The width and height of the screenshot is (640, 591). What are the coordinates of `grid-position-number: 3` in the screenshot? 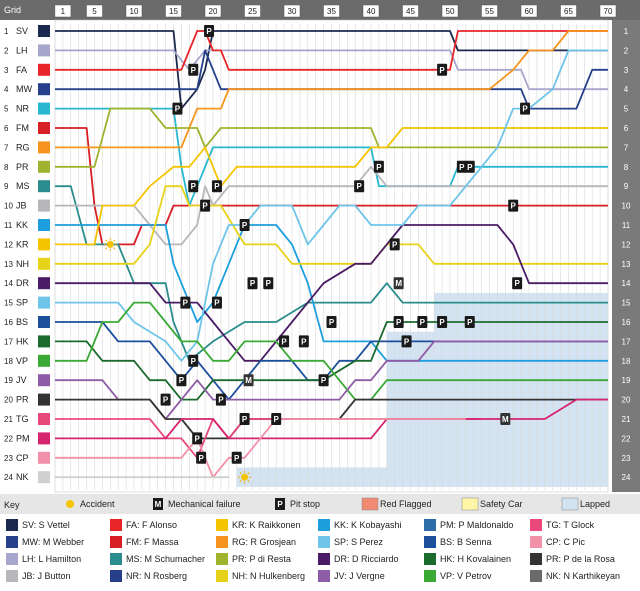 It's located at (6, 70).